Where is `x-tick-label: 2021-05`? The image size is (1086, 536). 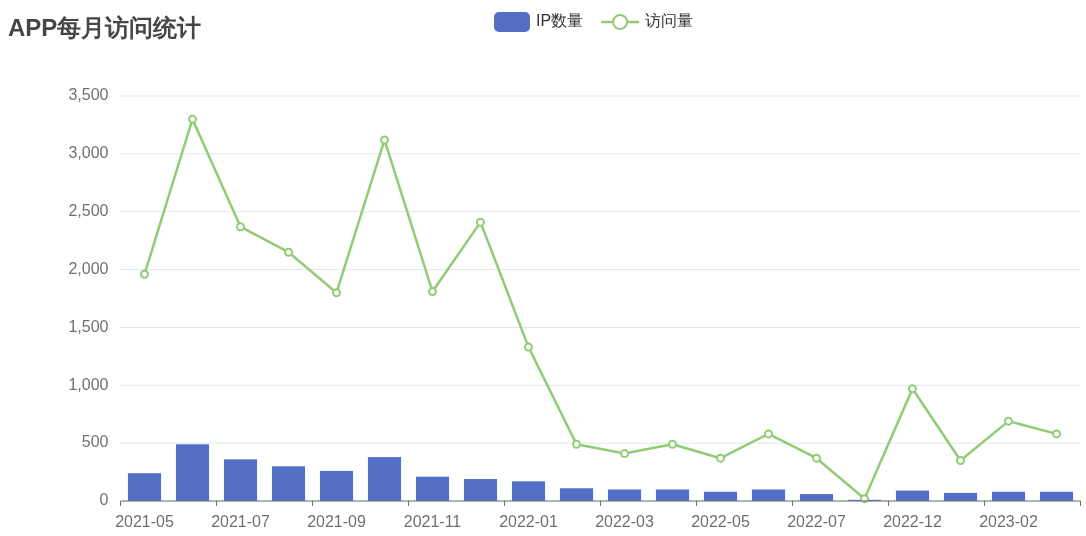
x-tick-label: 2021-05 is located at coordinates (144, 521).